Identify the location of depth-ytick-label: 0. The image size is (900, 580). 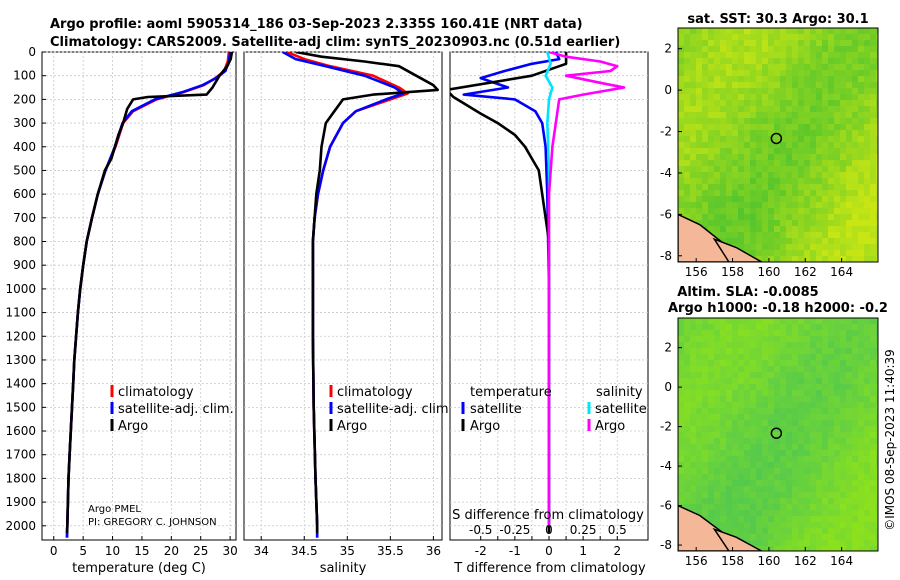
(32, 52).